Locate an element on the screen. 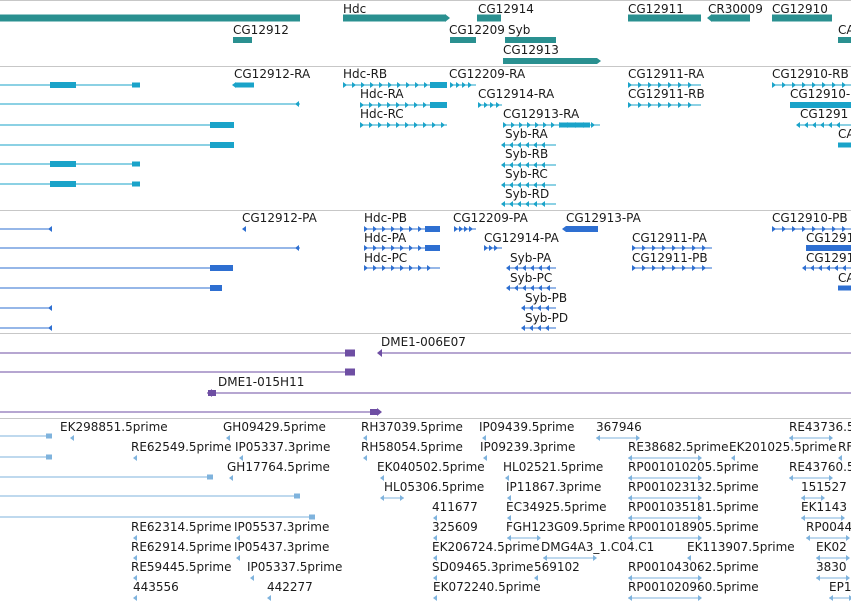 Image resolution: width=851 pixels, height=602 pixels. feature-label-442277: 442277 is located at coordinates (290, 587).